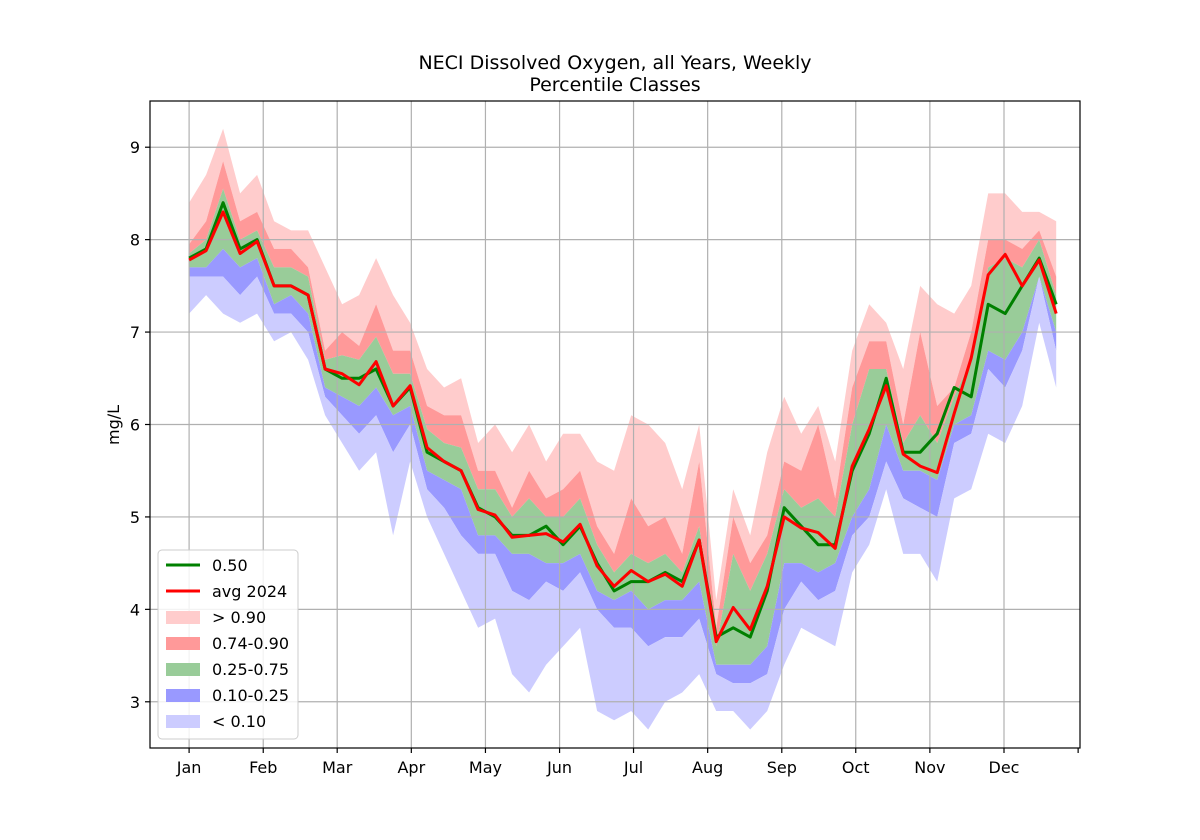  I want to click on legend-label: 0.10-0.25, so click(250, 695).